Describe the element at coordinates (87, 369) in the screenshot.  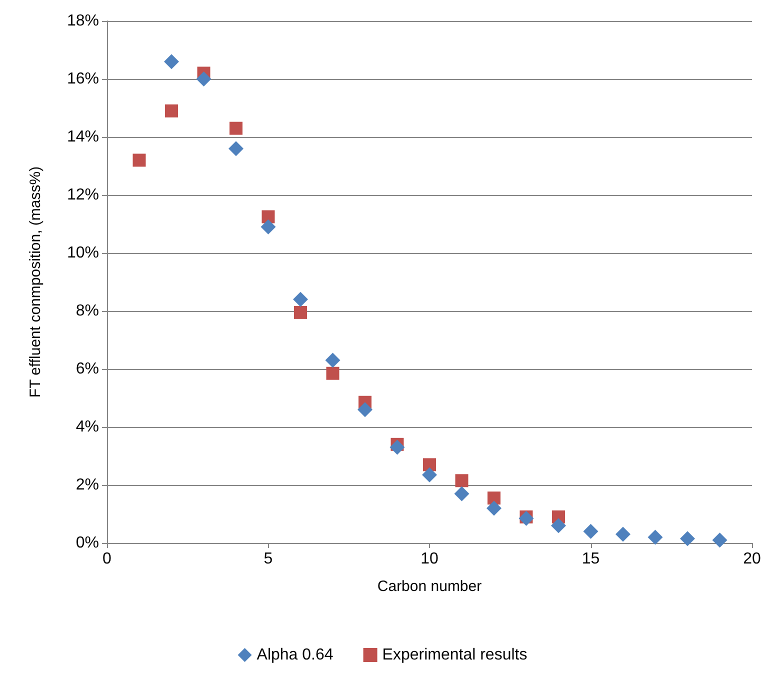
I see `y-tick-label: 6%` at that location.